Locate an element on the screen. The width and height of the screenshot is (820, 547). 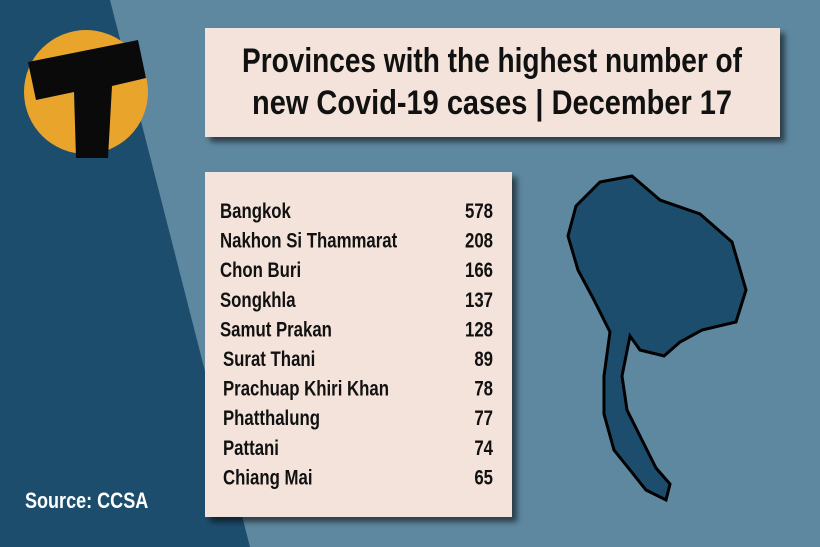
province-name: Bangkok is located at coordinates (255, 211).